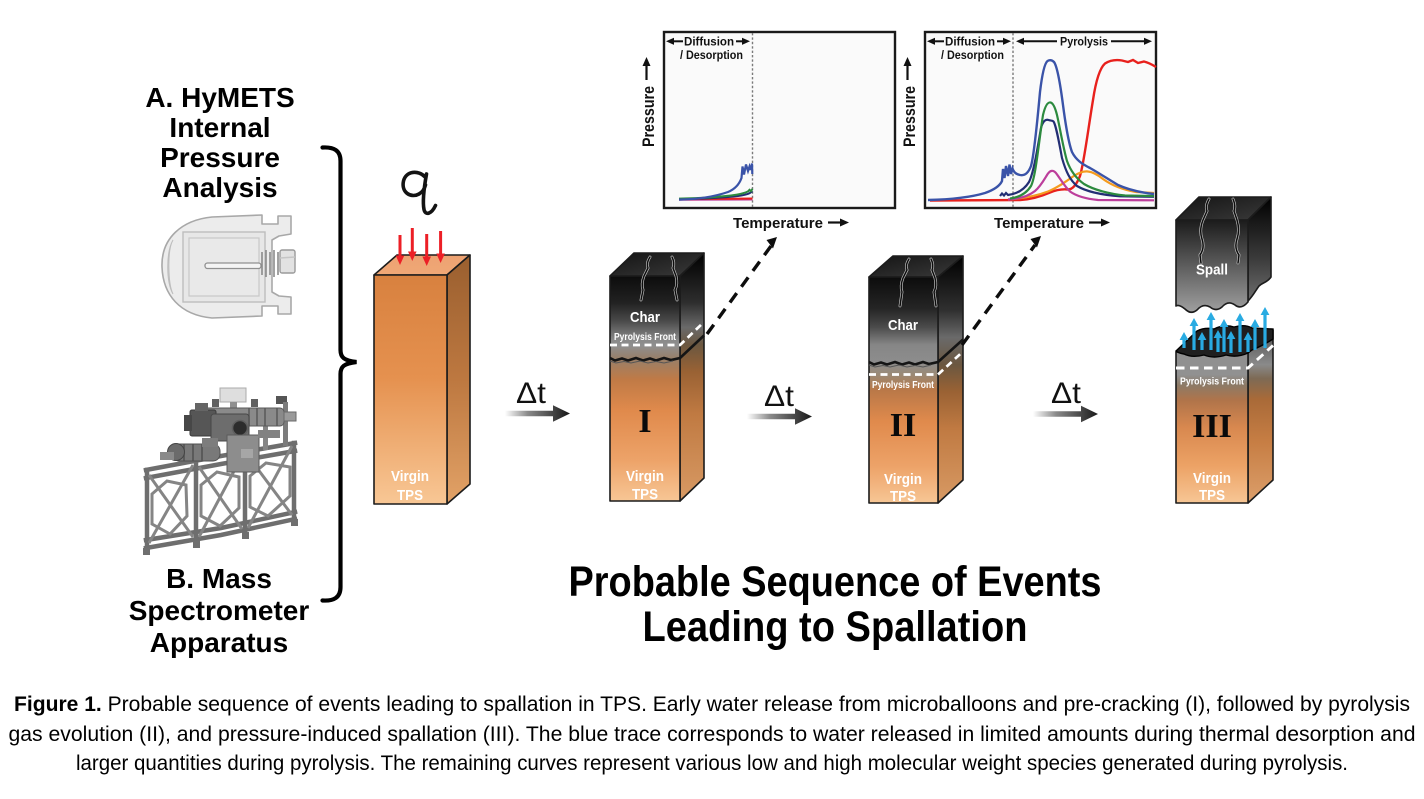 The width and height of the screenshot is (1424, 799). I want to click on svg-text: Probable Sequence of Events, so click(835, 582).